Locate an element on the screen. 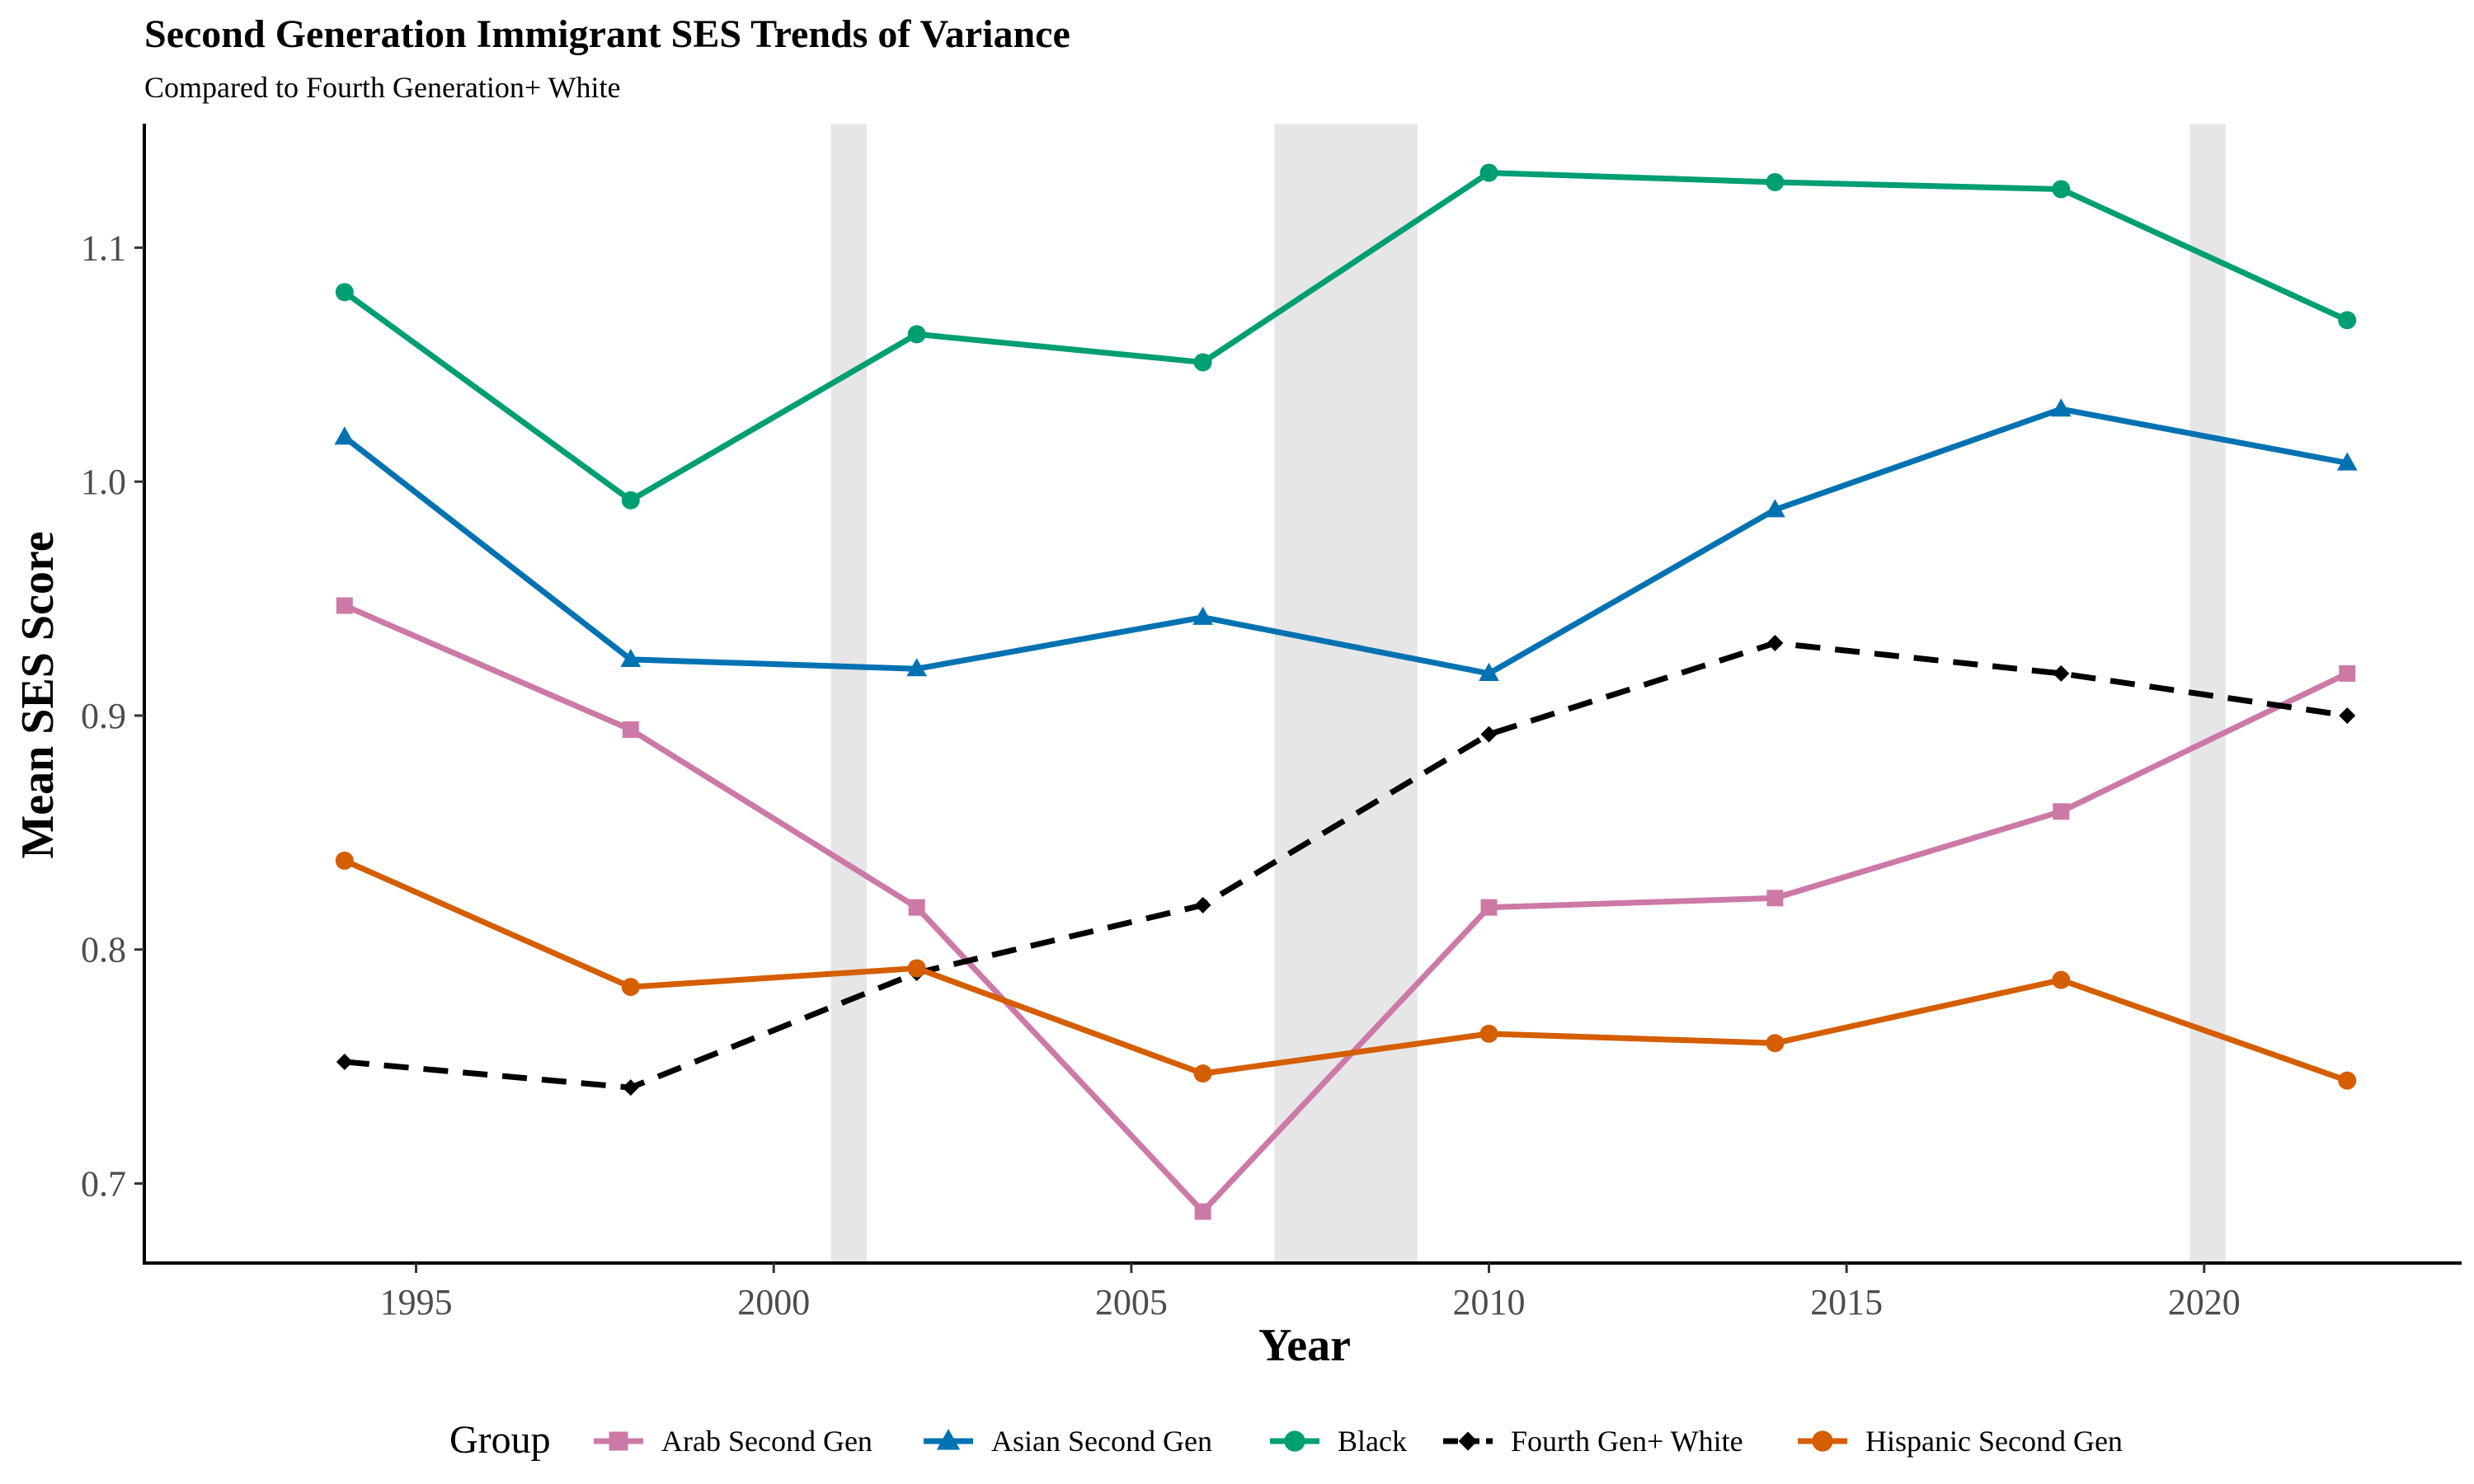  legend-item-arab-second-gen: Arab Second Gen is located at coordinates (733, 1441).